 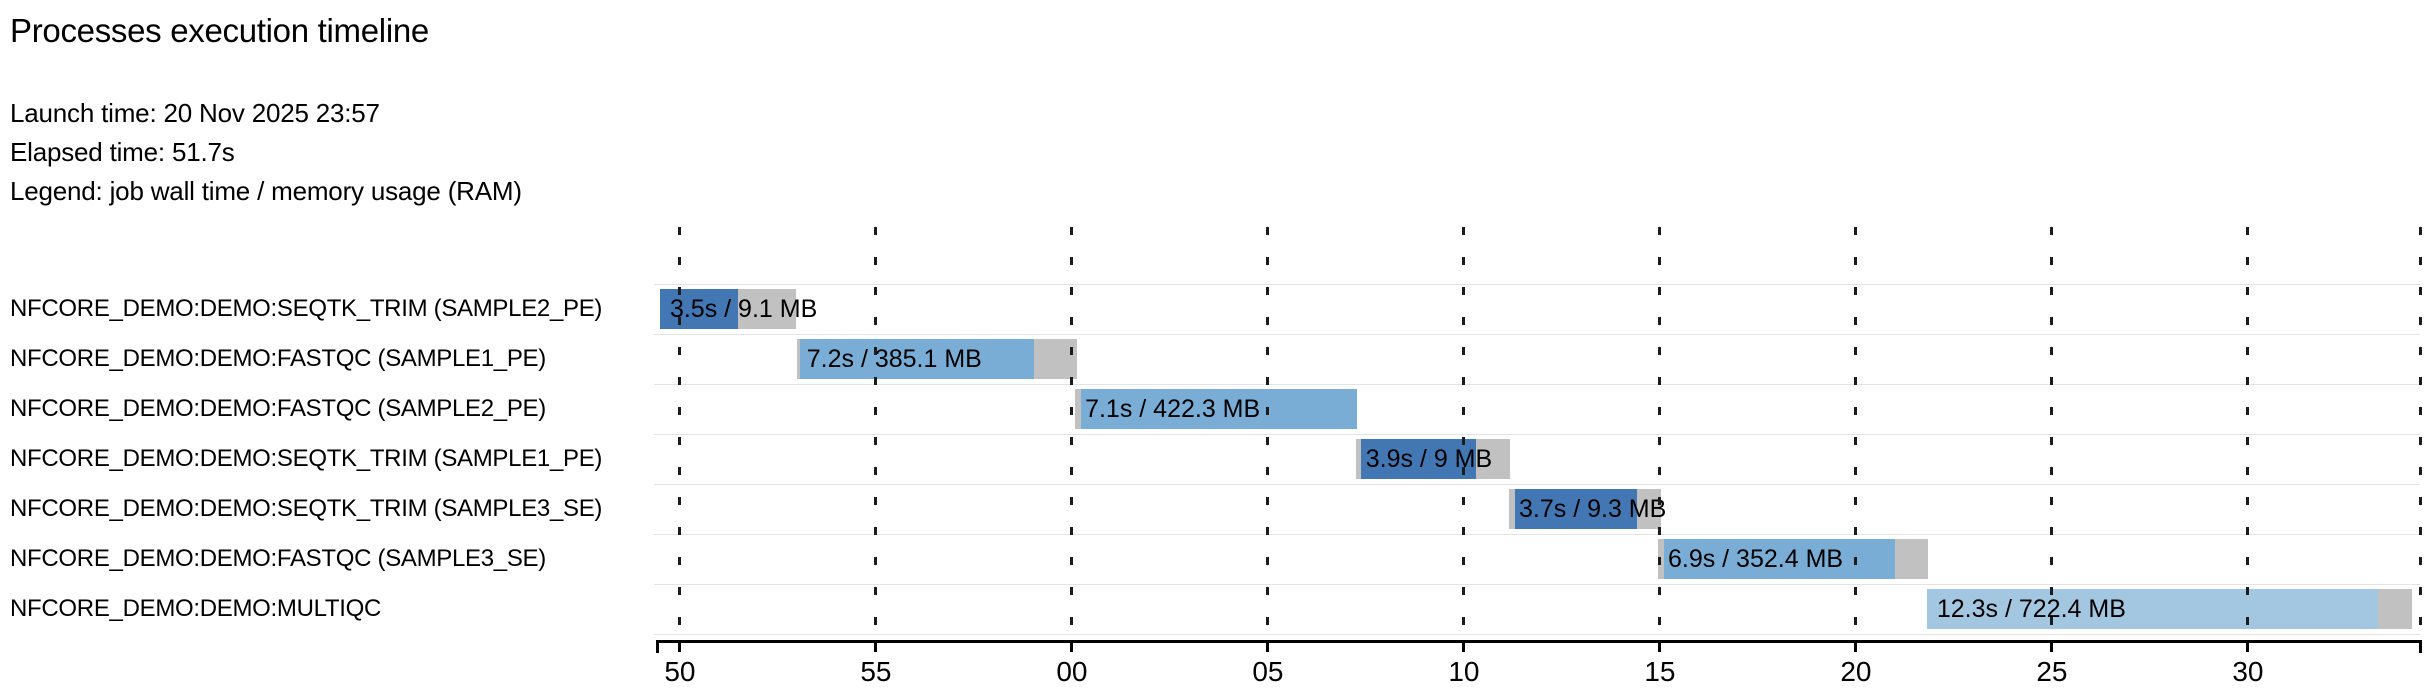 What do you see at coordinates (196, 608) in the screenshot?
I see `process-label: NFCORE_DEMO:DEMO:MULTIQC` at bounding box center [196, 608].